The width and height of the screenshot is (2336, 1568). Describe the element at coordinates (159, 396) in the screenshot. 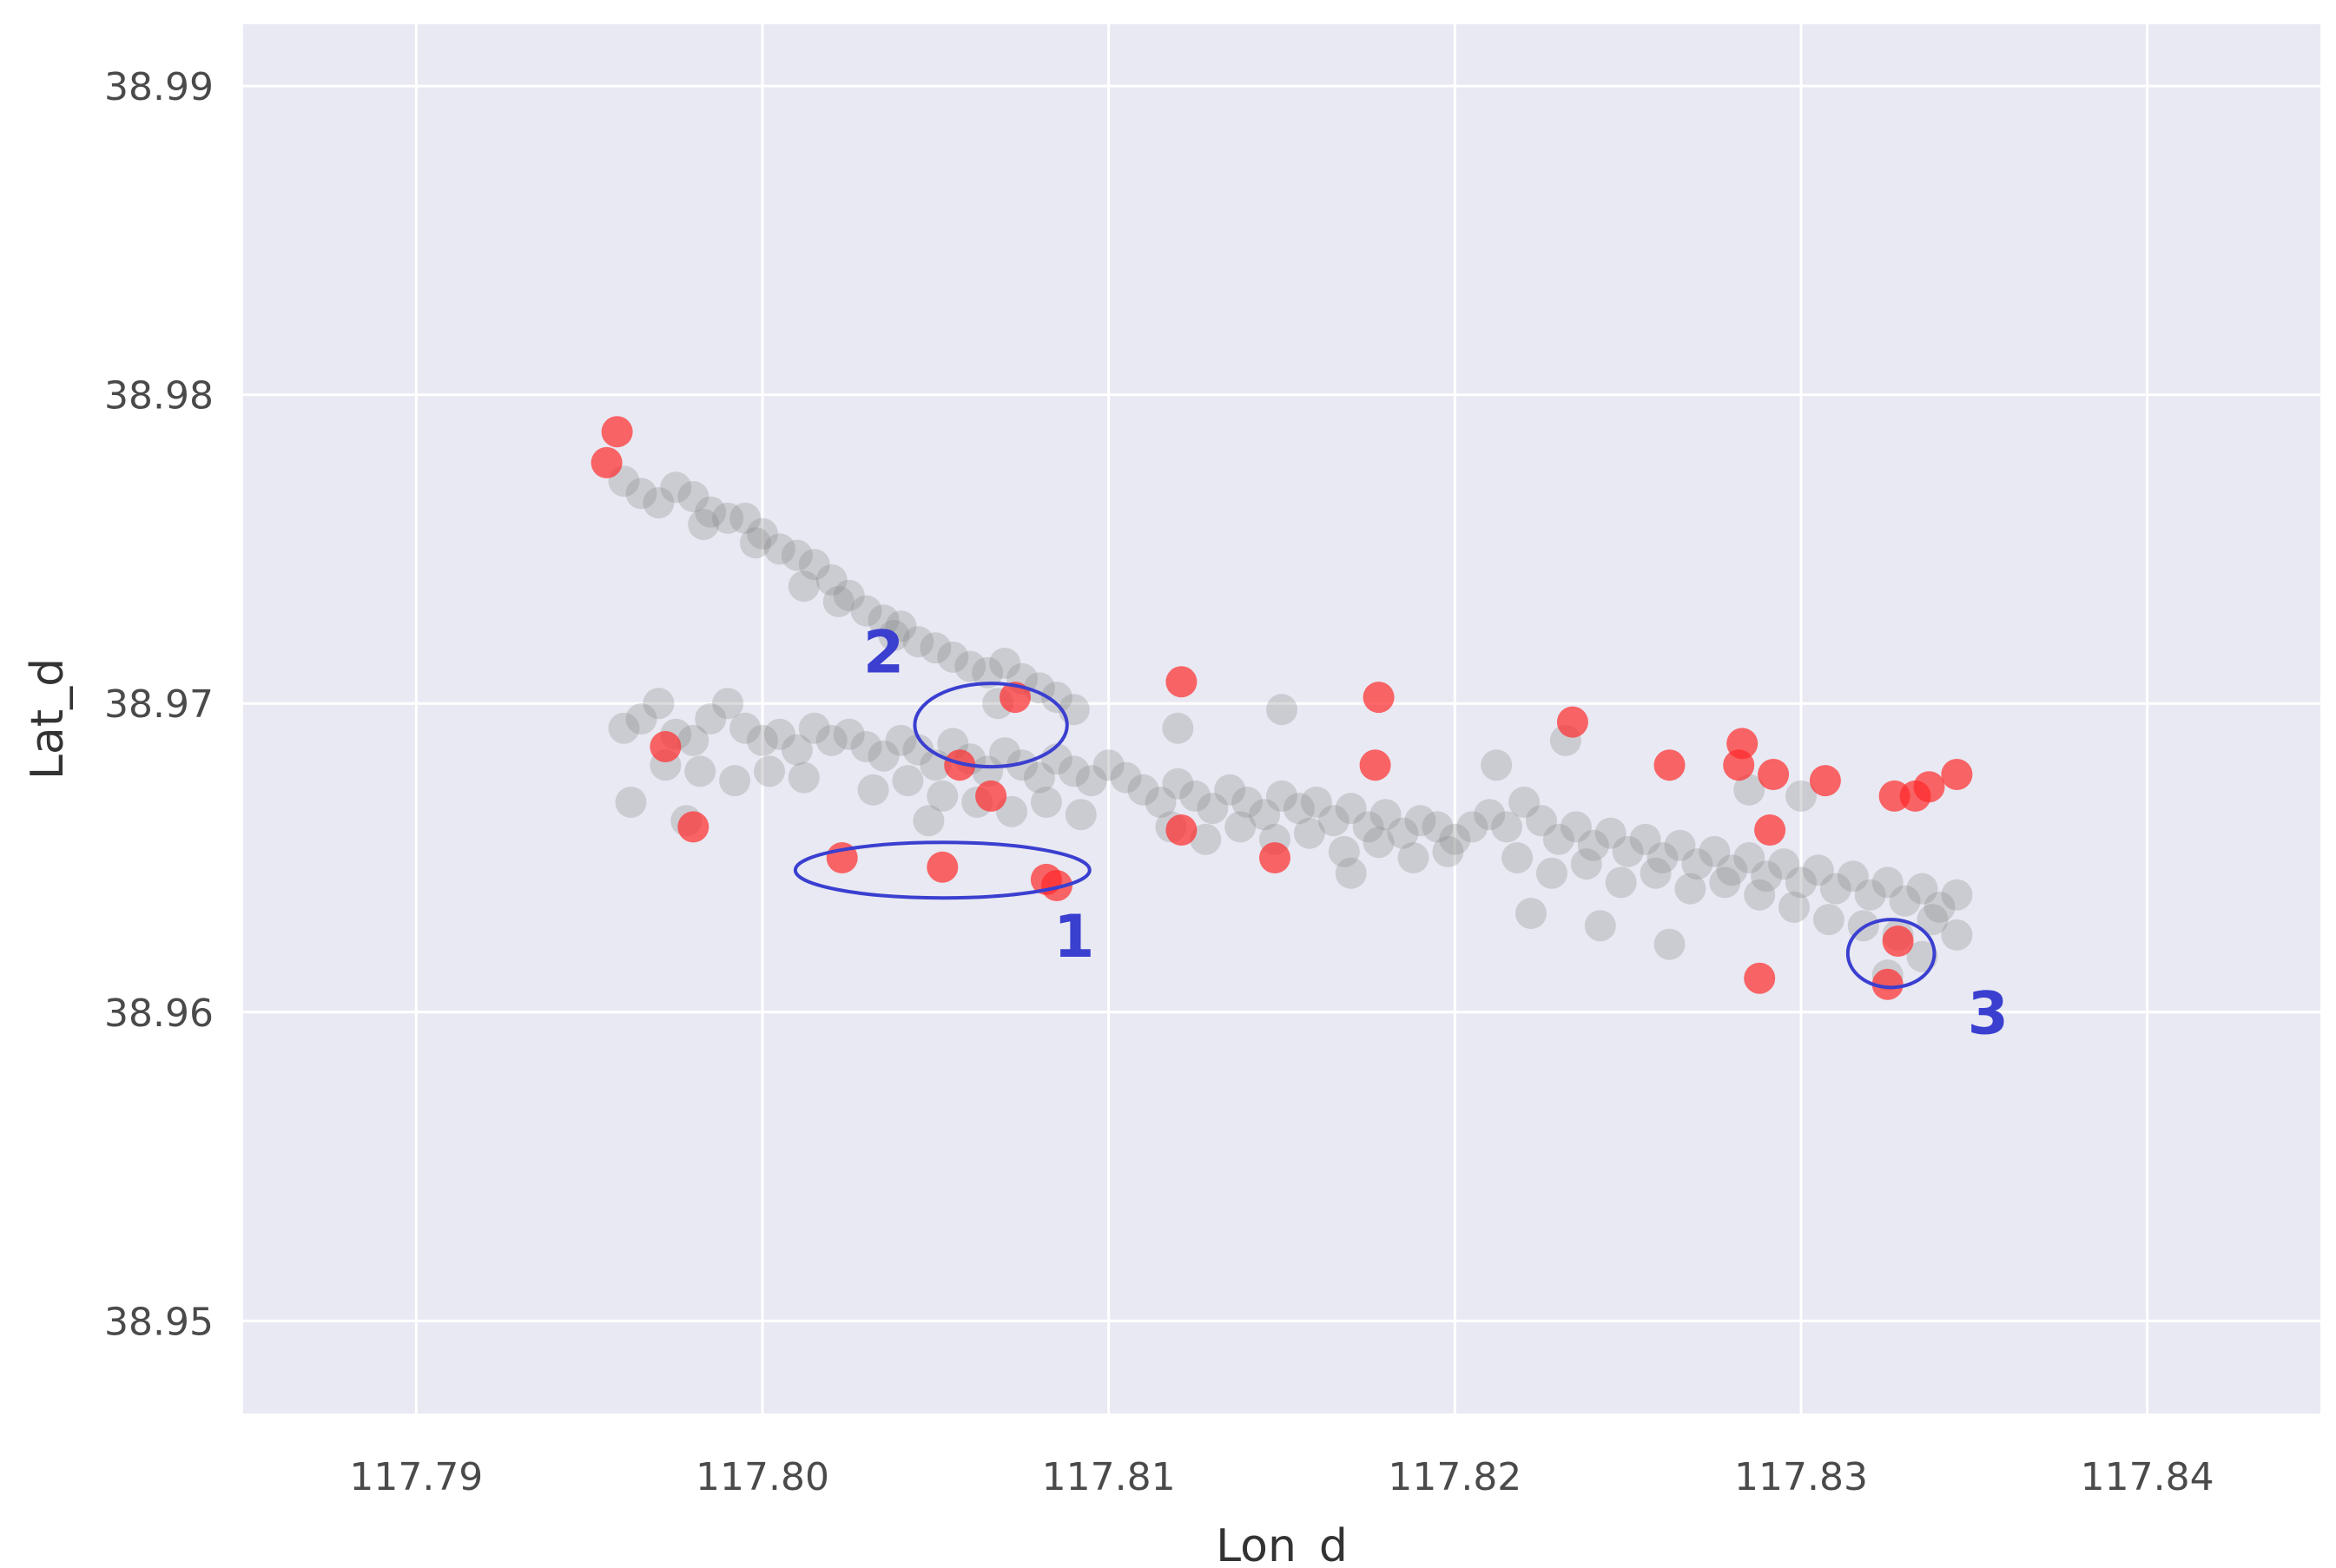

I see `y-tick-label: 38.98` at that location.